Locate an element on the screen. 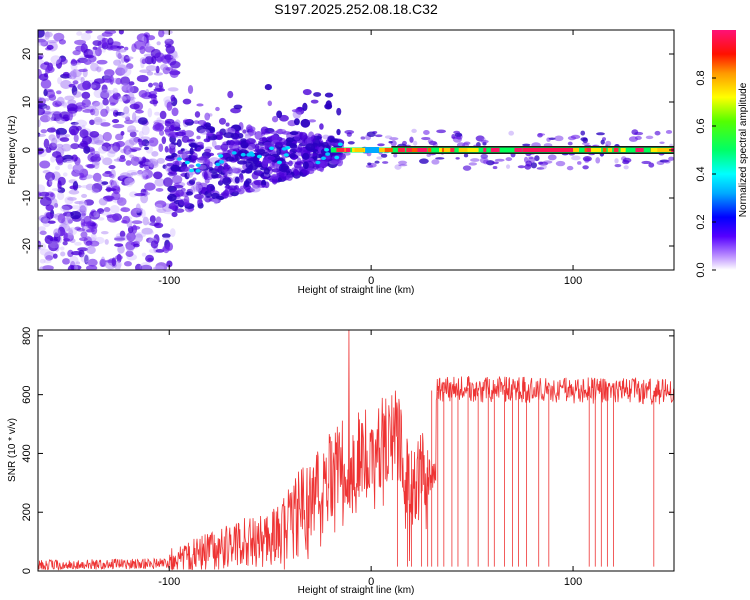 This screenshot has height=600, width=750. bottom-y-tick-label: 400 is located at coordinates (27, 453).